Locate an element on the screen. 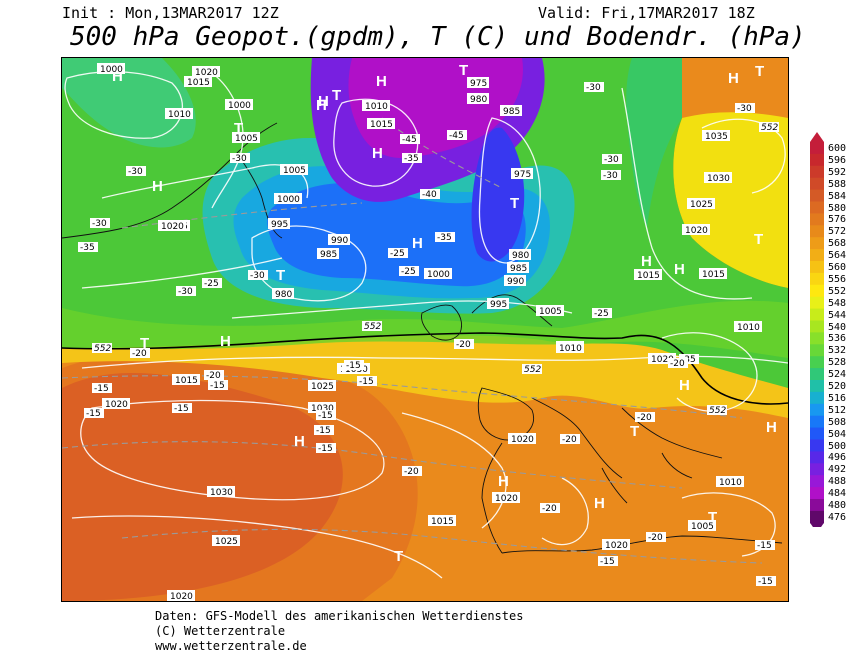 This screenshot has height=657, width=850. scale-label: 528 is located at coordinates (837, 363).